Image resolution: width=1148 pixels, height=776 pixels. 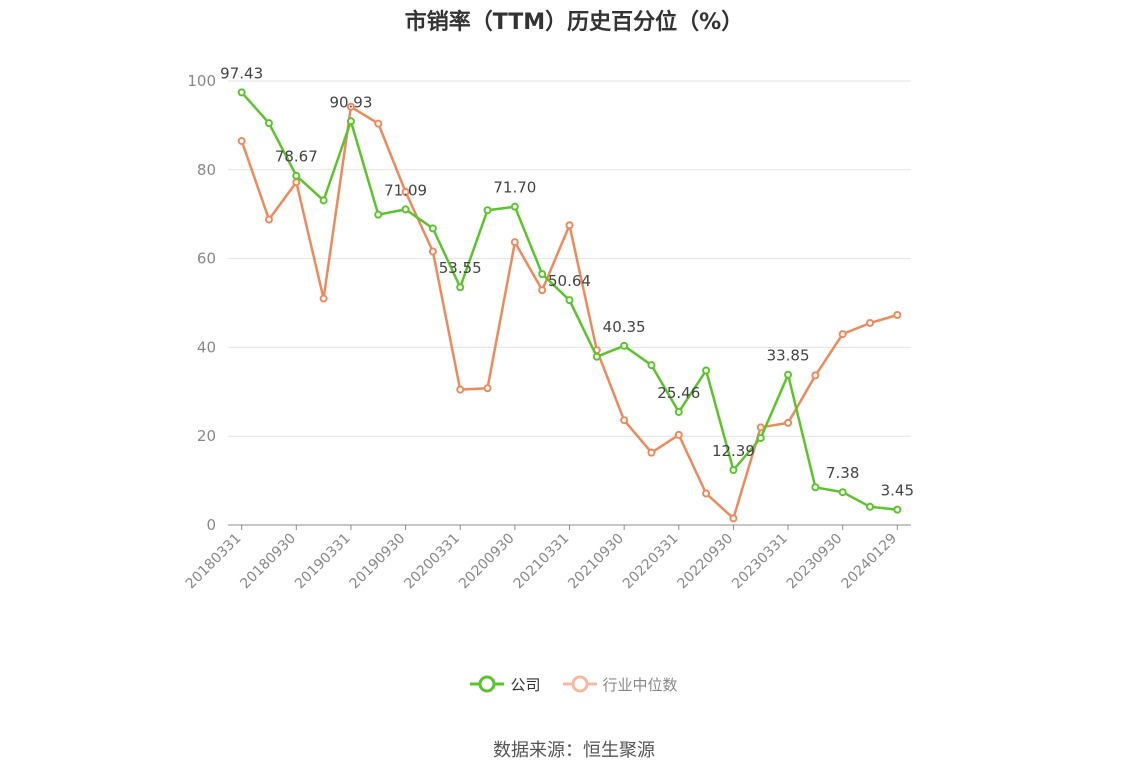 What do you see at coordinates (596, 562) in the screenshot?
I see `x-tick-label: 20210930` at bounding box center [596, 562].